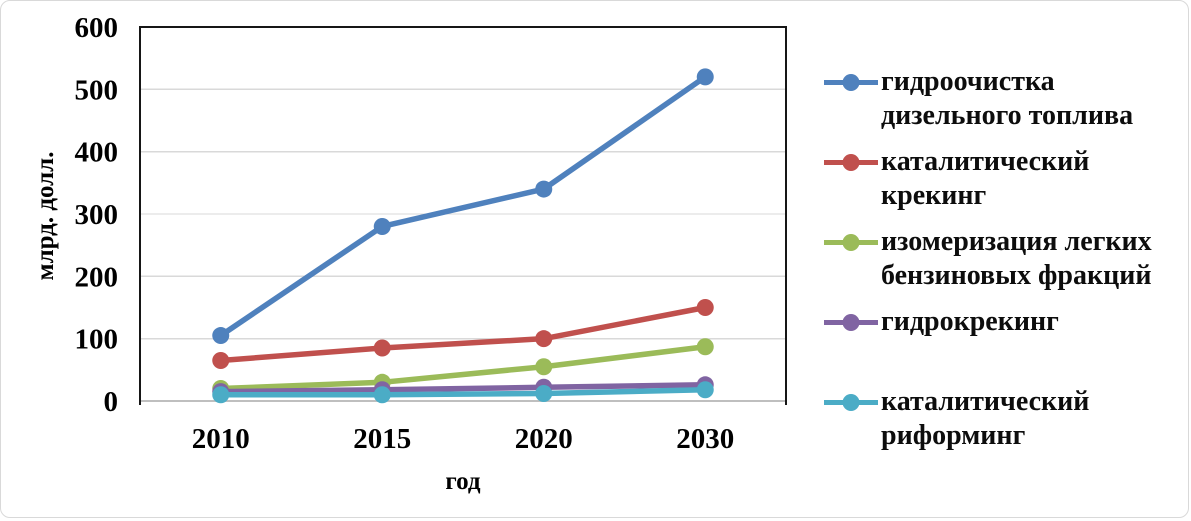  What do you see at coordinates (97, 28) in the screenshot?
I see `y-tick-label: 600` at bounding box center [97, 28].